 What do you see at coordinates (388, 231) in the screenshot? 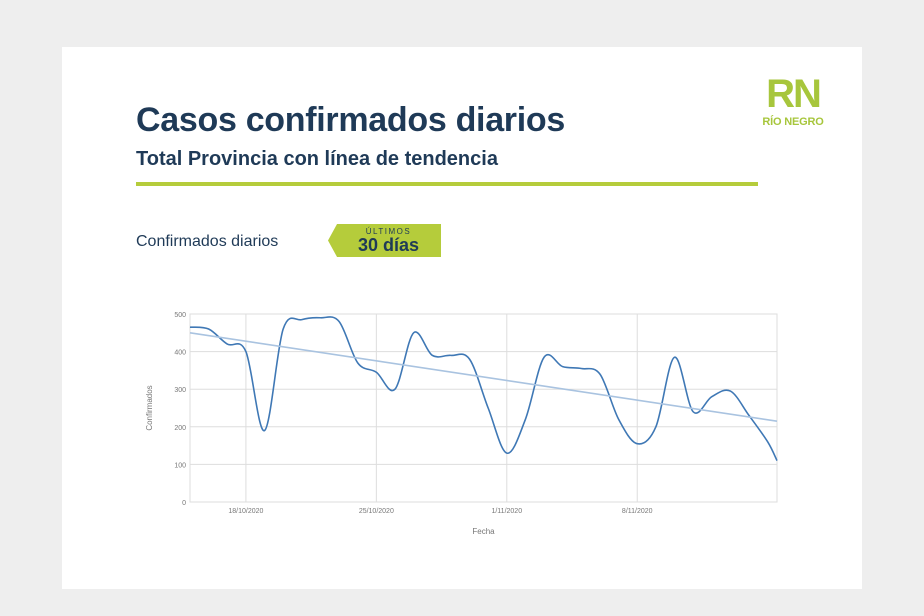
I see `badge-caption: ÚLTIMOS` at bounding box center [388, 231].